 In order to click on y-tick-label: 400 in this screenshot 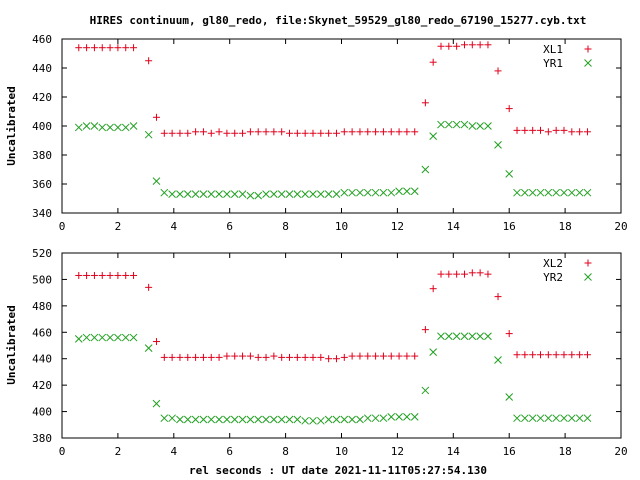, I will do `click(42, 412)`.